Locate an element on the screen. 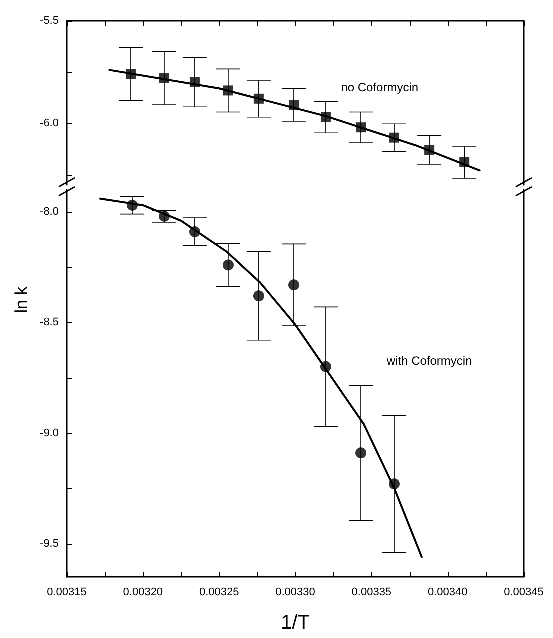 The image size is (553, 638). y-tick-label: -9.5 is located at coordinates (49, 544).